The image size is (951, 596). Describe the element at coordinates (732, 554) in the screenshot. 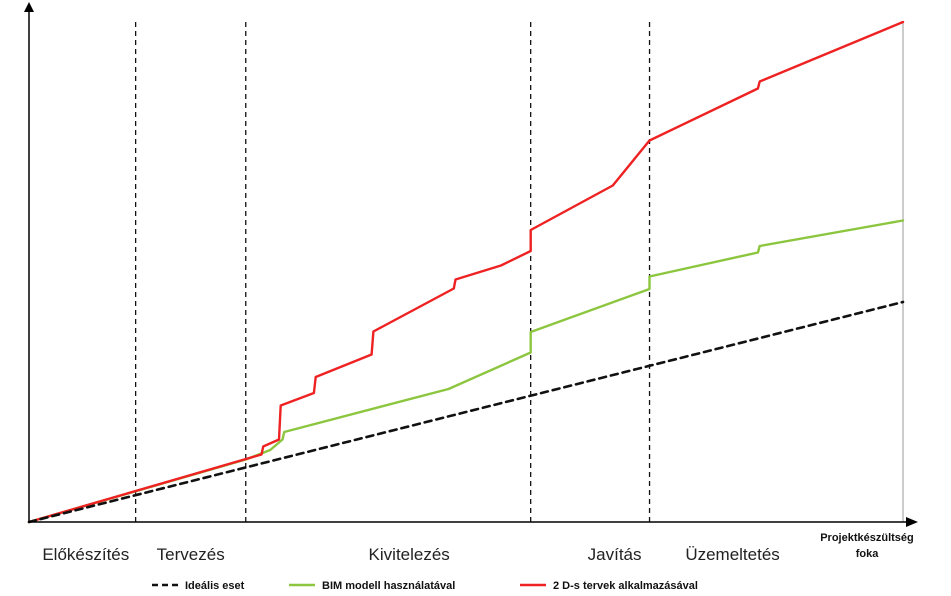

I see `phase-label-5: Üzemeltetés` at that location.